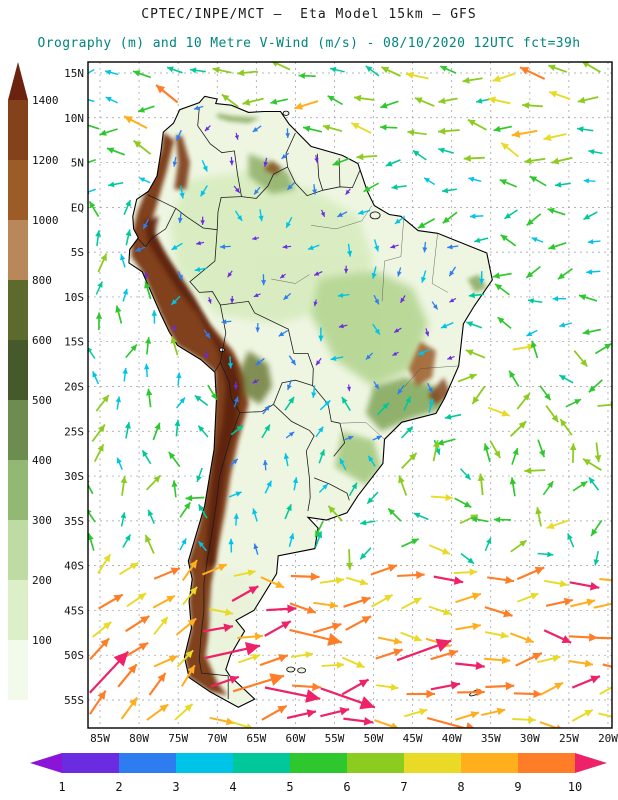 This screenshot has height=800, width=618. What do you see at coordinates (375, 215) in the screenshot?
I see `island-marajo` at bounding box center [375, 215].